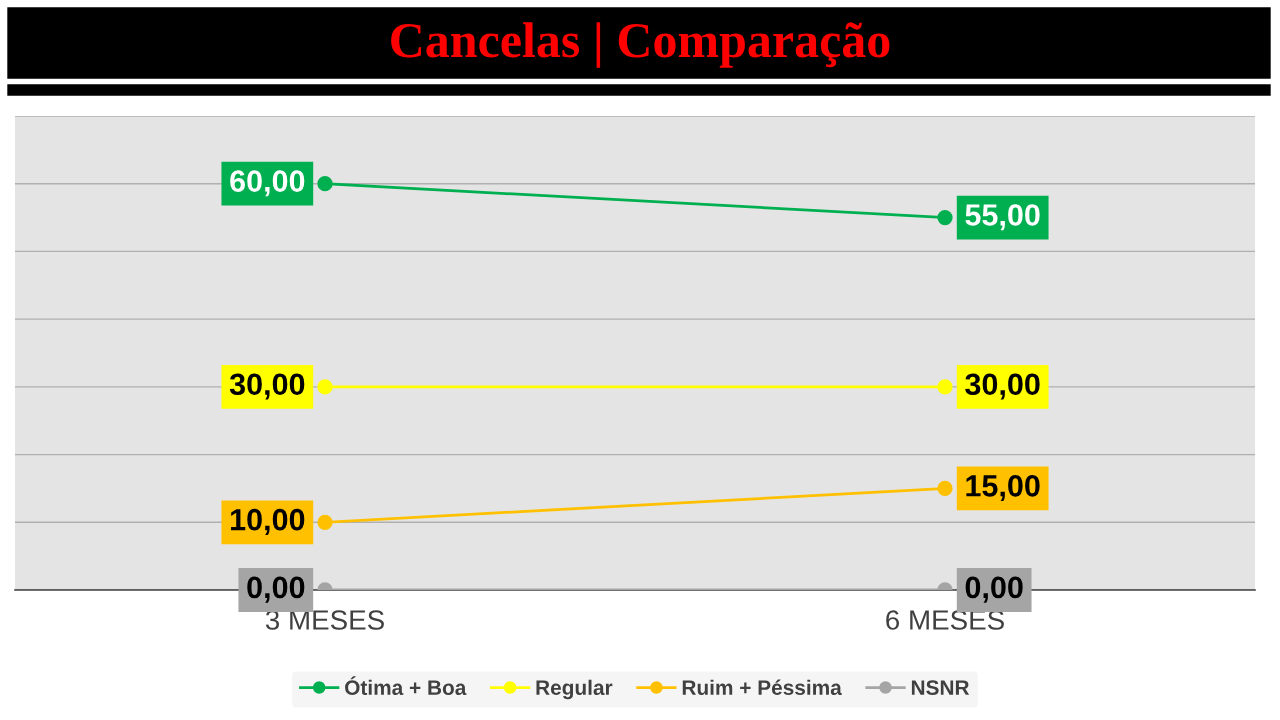 Image resolution: width=1280 pixels, height=720 pixels. What do you see at coordinates (574, 689) in the screenshot?
I see `legend-label: Regular` at bounding box center [574, 689].